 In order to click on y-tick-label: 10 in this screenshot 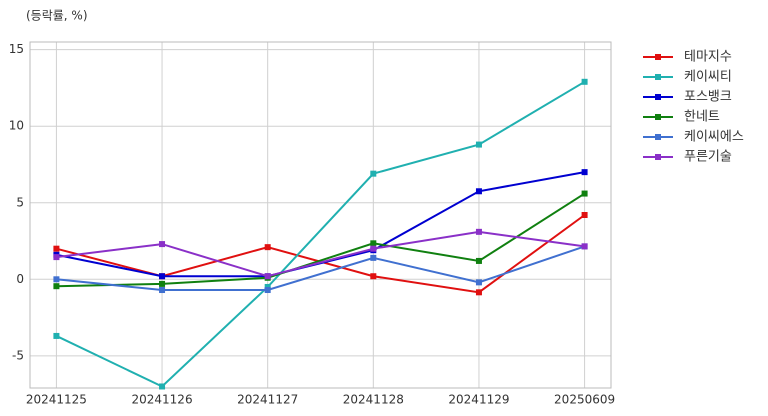, I will do `click(16, 126)`.